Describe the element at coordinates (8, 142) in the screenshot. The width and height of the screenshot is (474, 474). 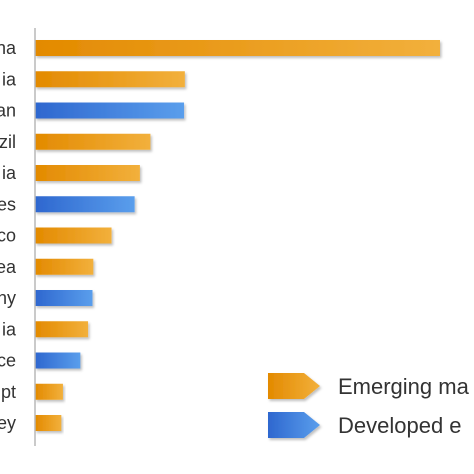
I see `category-label-4: zil` at that location.